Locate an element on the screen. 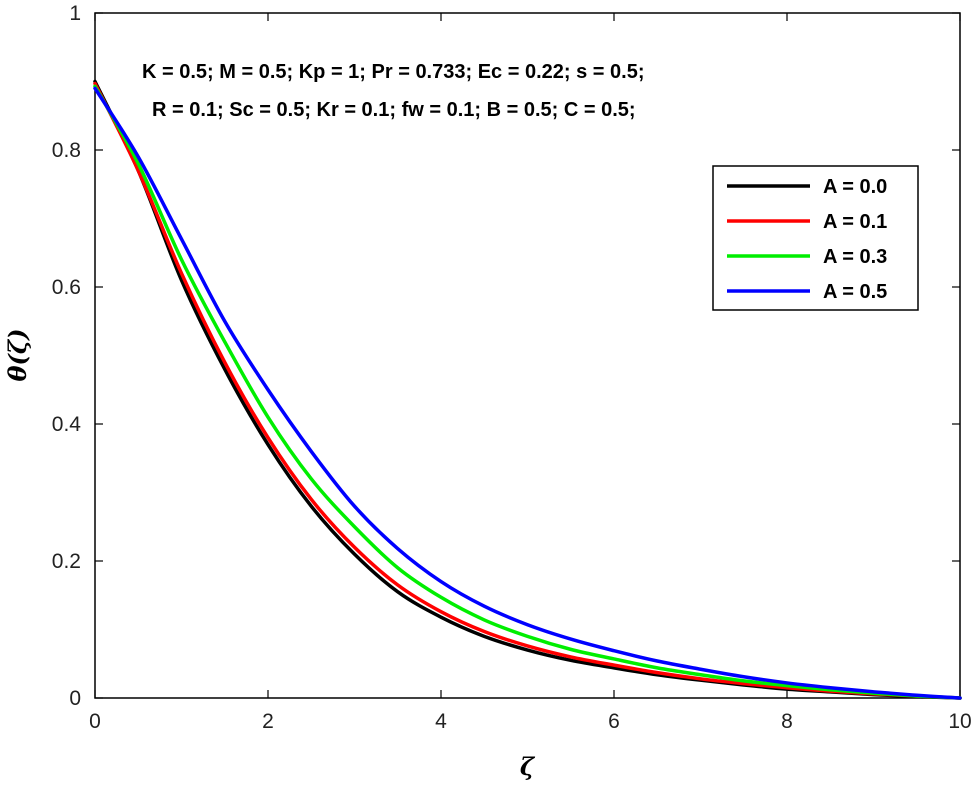 This screenshot has width=978, height=785. x-tick-label: 2 is located at coordinates (268, 721).